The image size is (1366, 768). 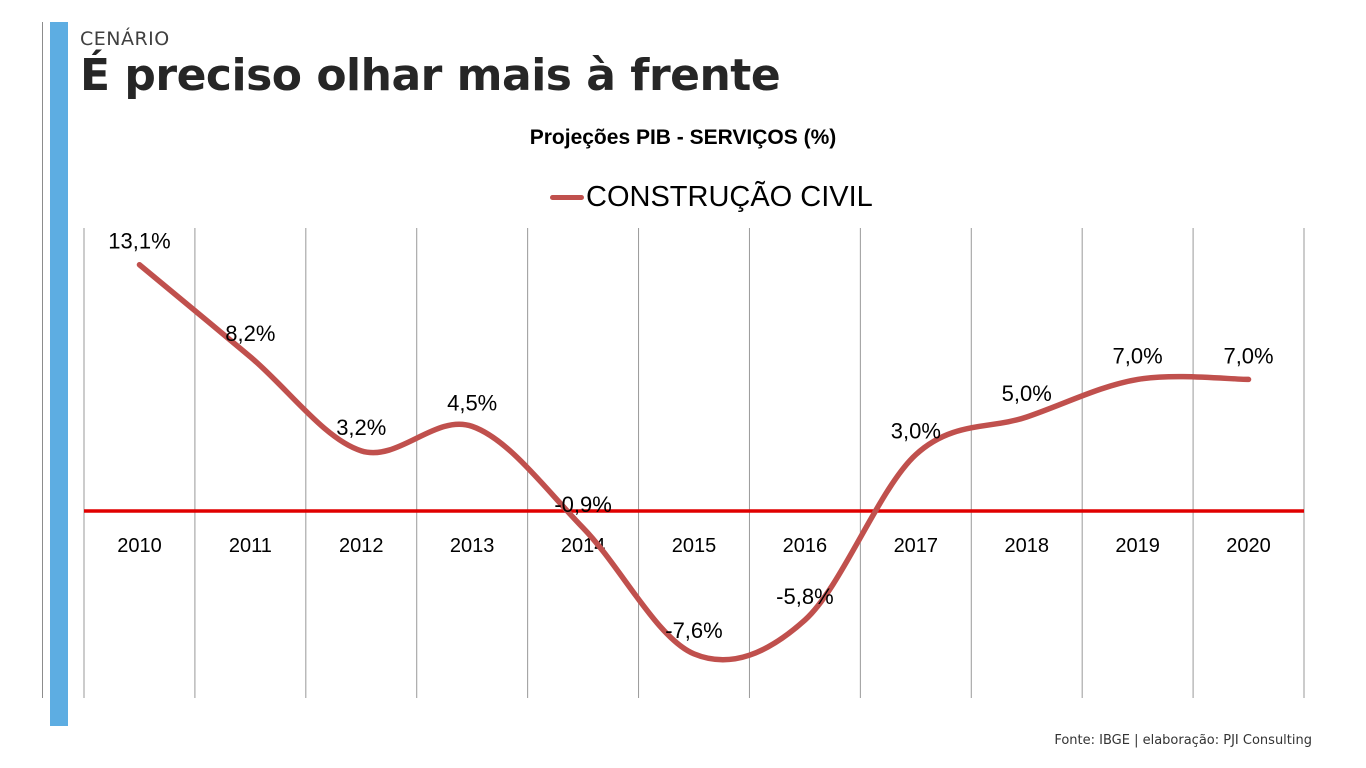 What do you see at coordinates (804, 596) in the screenshot?
I see `data-label: -5,8%` at bounding box center [804, 596].